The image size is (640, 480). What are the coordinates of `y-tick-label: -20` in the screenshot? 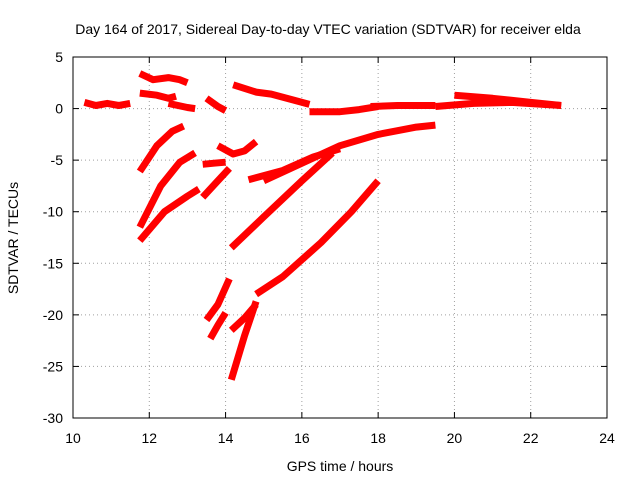 It's located at (53, 315).